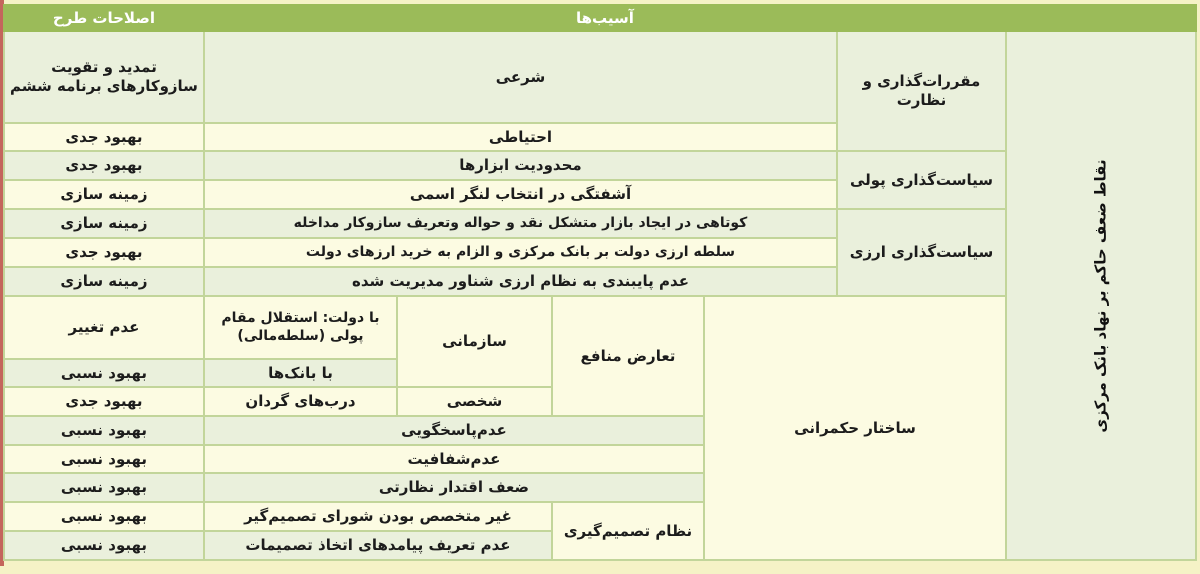 Image resolution: width=1200 pixels, height=574 pixels. What do you see at coordinates (2, 283) in the screenshot?
I see `page-left-edge-stripe` at bounding box center [2, 283].